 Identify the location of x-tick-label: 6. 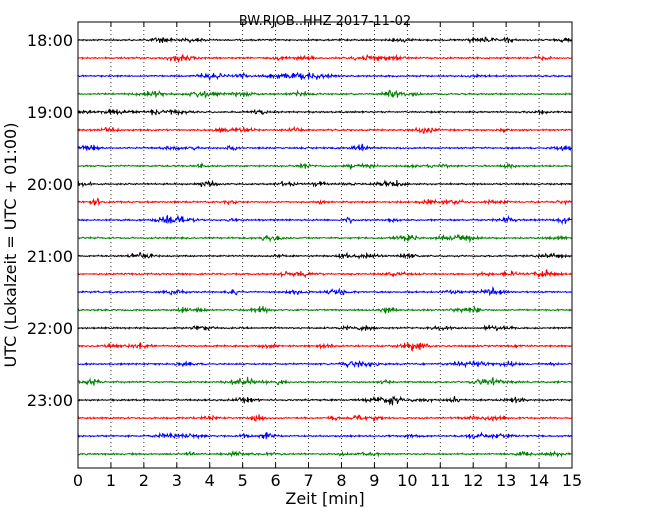
(276, 480).